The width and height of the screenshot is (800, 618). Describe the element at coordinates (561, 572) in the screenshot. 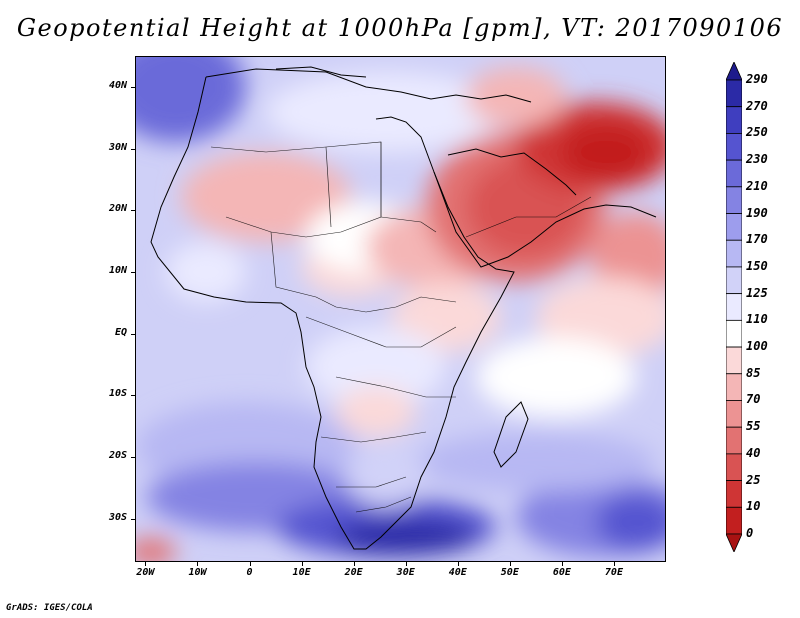

I see `lon-label: 60E` at that location.